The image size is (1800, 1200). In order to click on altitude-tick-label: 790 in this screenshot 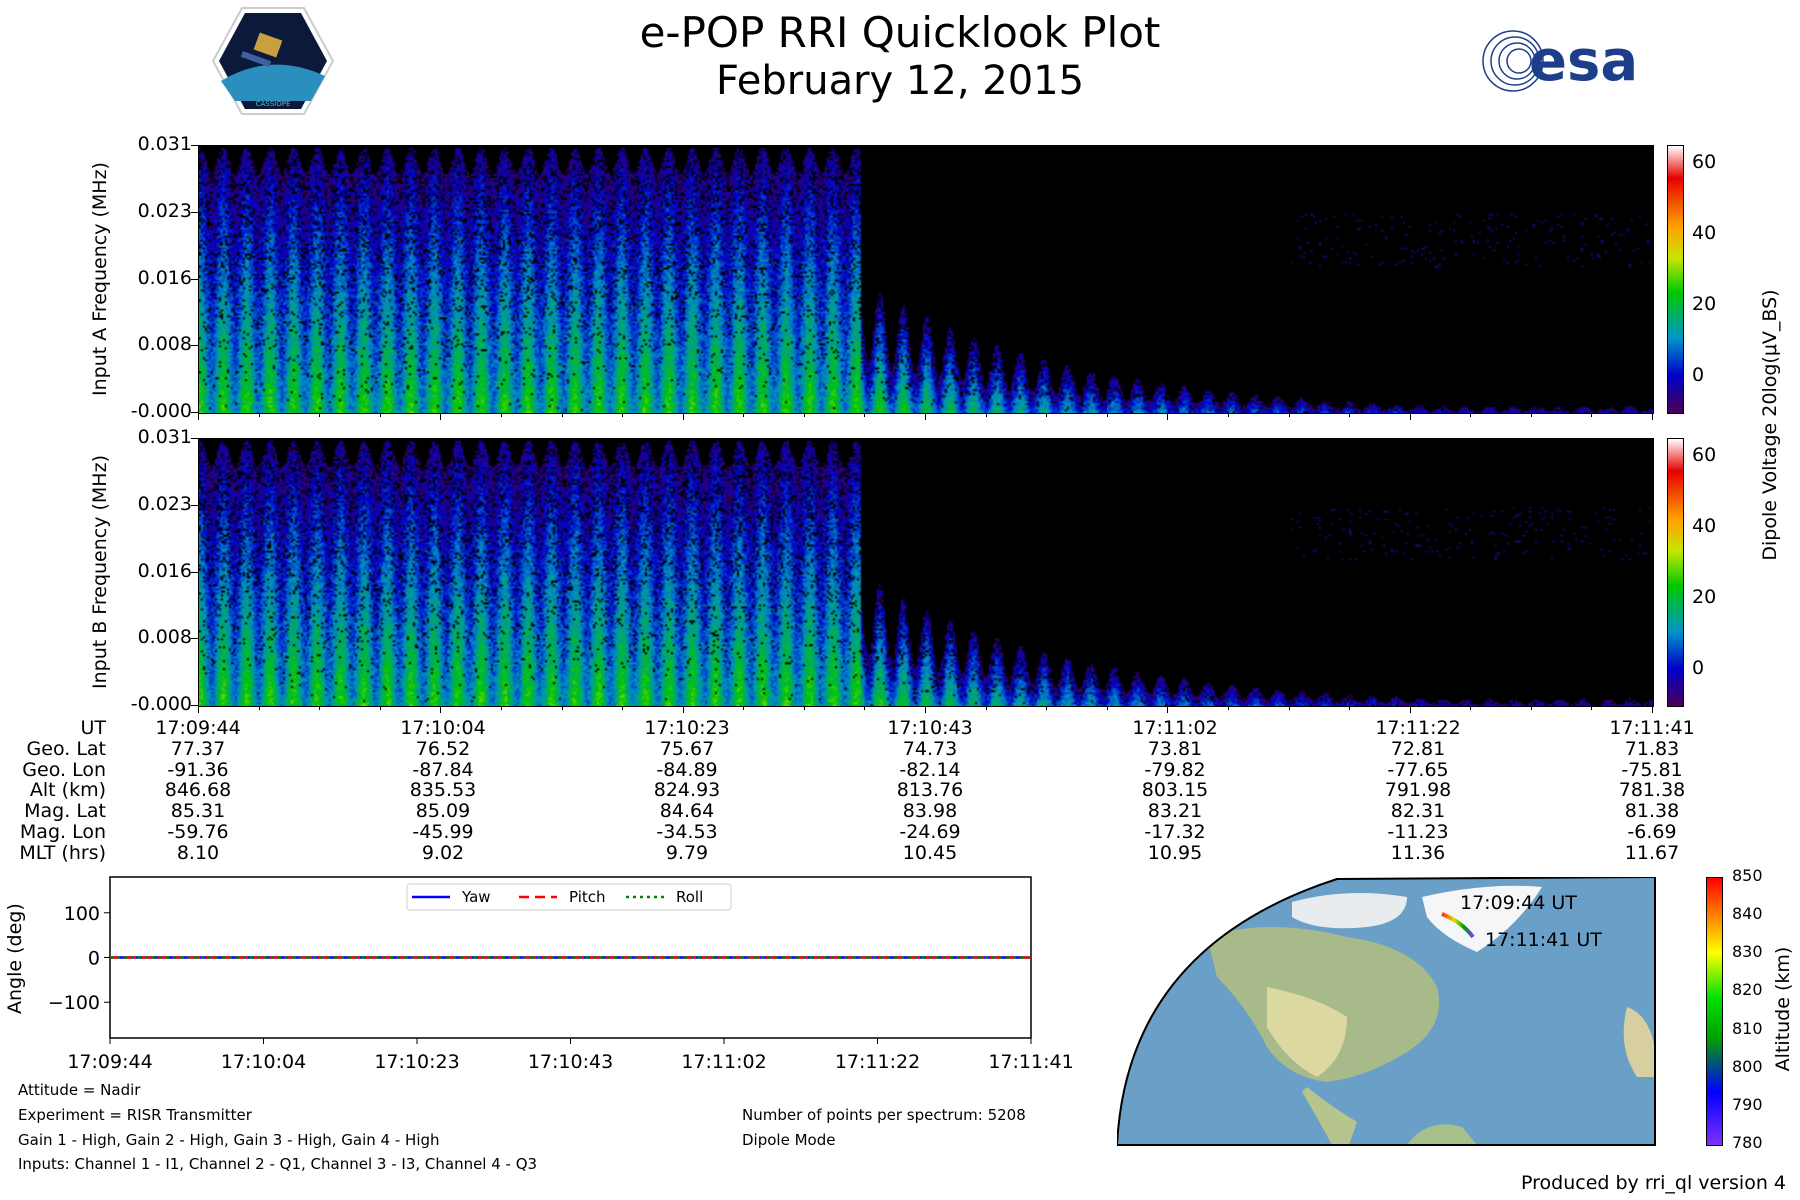, I will do `click(1747, 1104)`.